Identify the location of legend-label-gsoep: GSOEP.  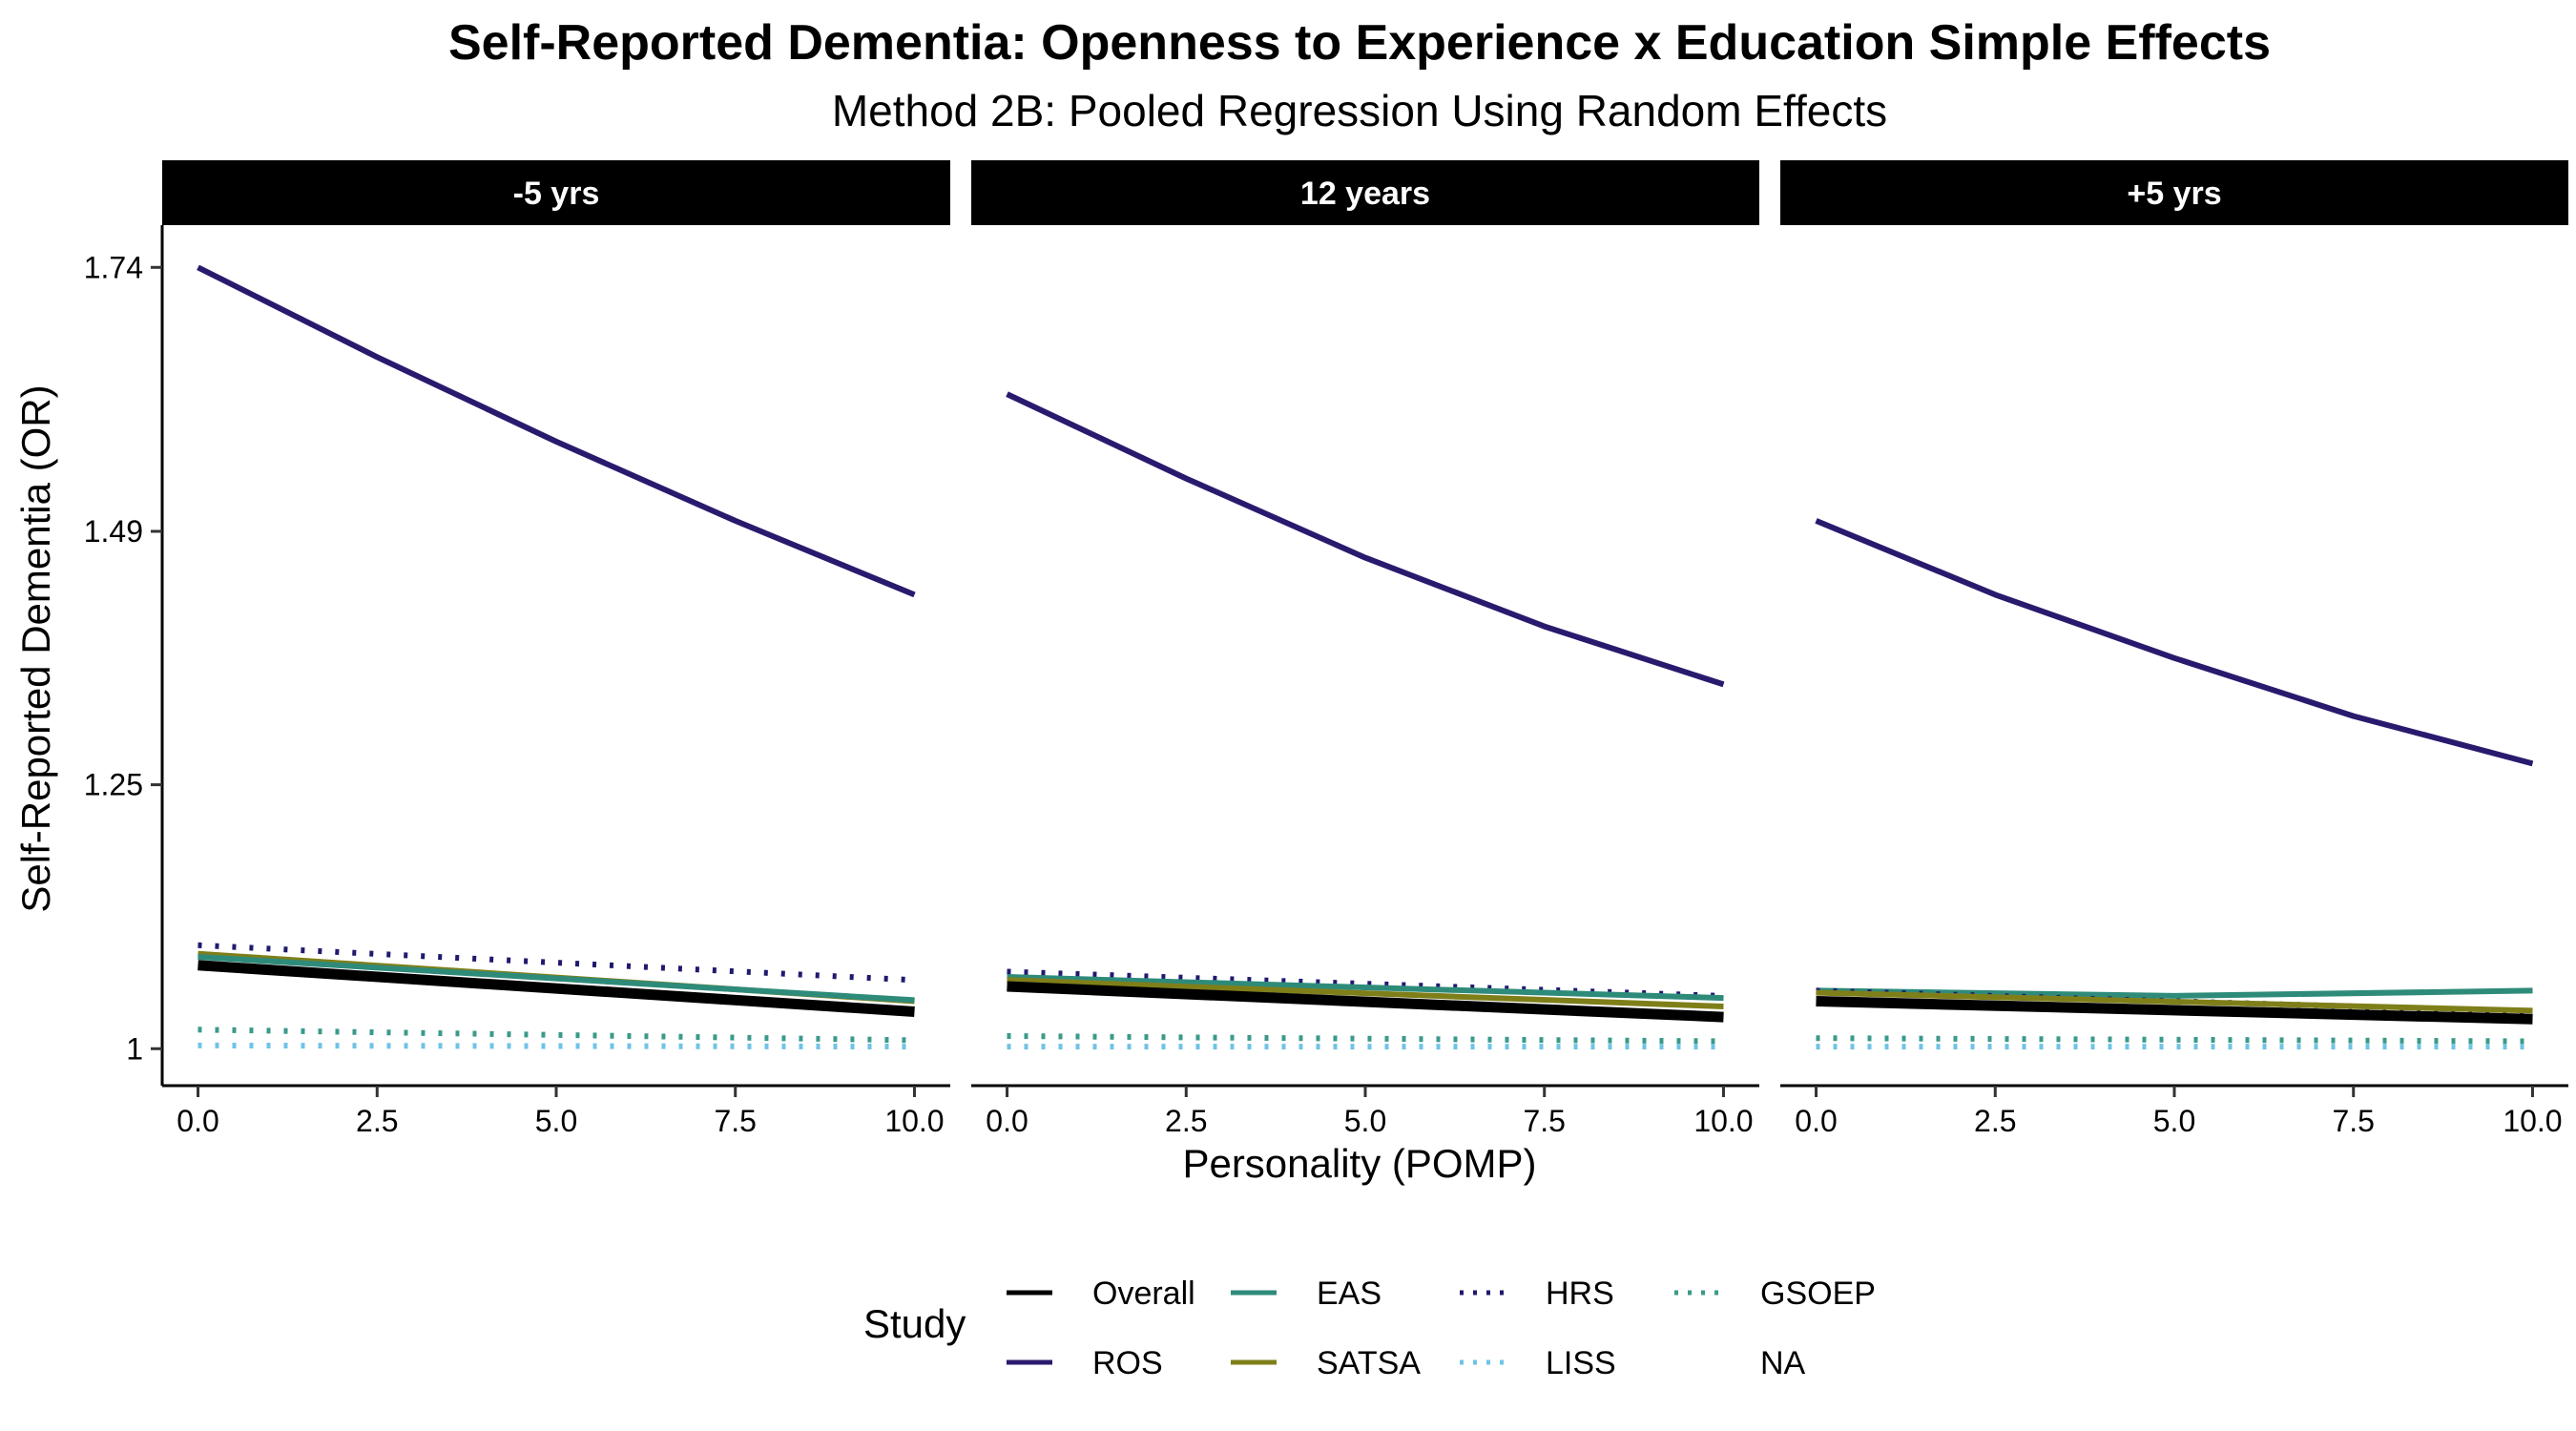
(1818, 1293).